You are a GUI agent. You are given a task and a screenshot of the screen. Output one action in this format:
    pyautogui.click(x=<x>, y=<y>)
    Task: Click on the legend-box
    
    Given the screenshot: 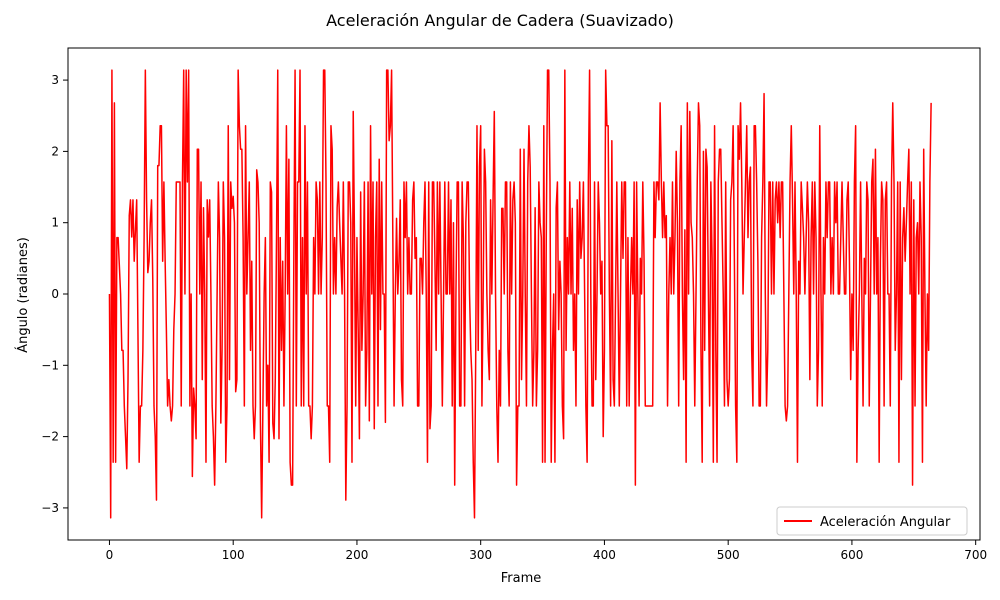 What is the action you would take?
    pyautogui.click(x=872, y=521)
    